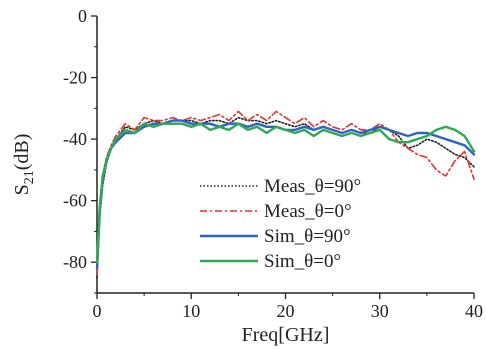 This screenshot has height=349, width=486. Describe the element at coordinates (75, 78) in the screenshot. I see `y-tick-label: -20` at that location.